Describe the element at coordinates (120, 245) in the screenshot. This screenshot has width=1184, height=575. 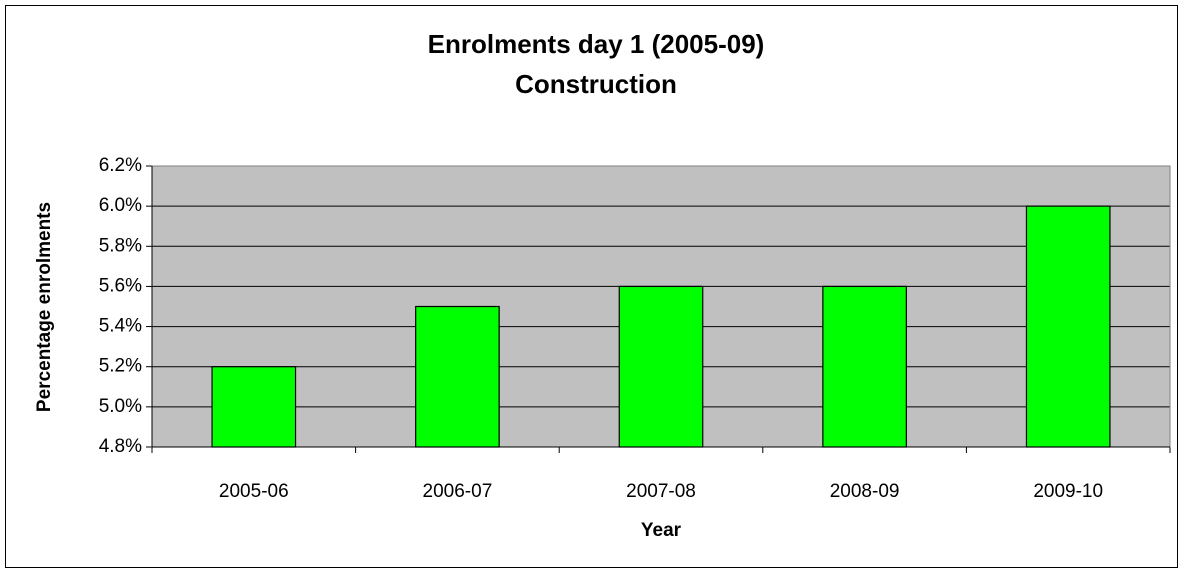
I see `y-tick-label: 5.8%` at that location.